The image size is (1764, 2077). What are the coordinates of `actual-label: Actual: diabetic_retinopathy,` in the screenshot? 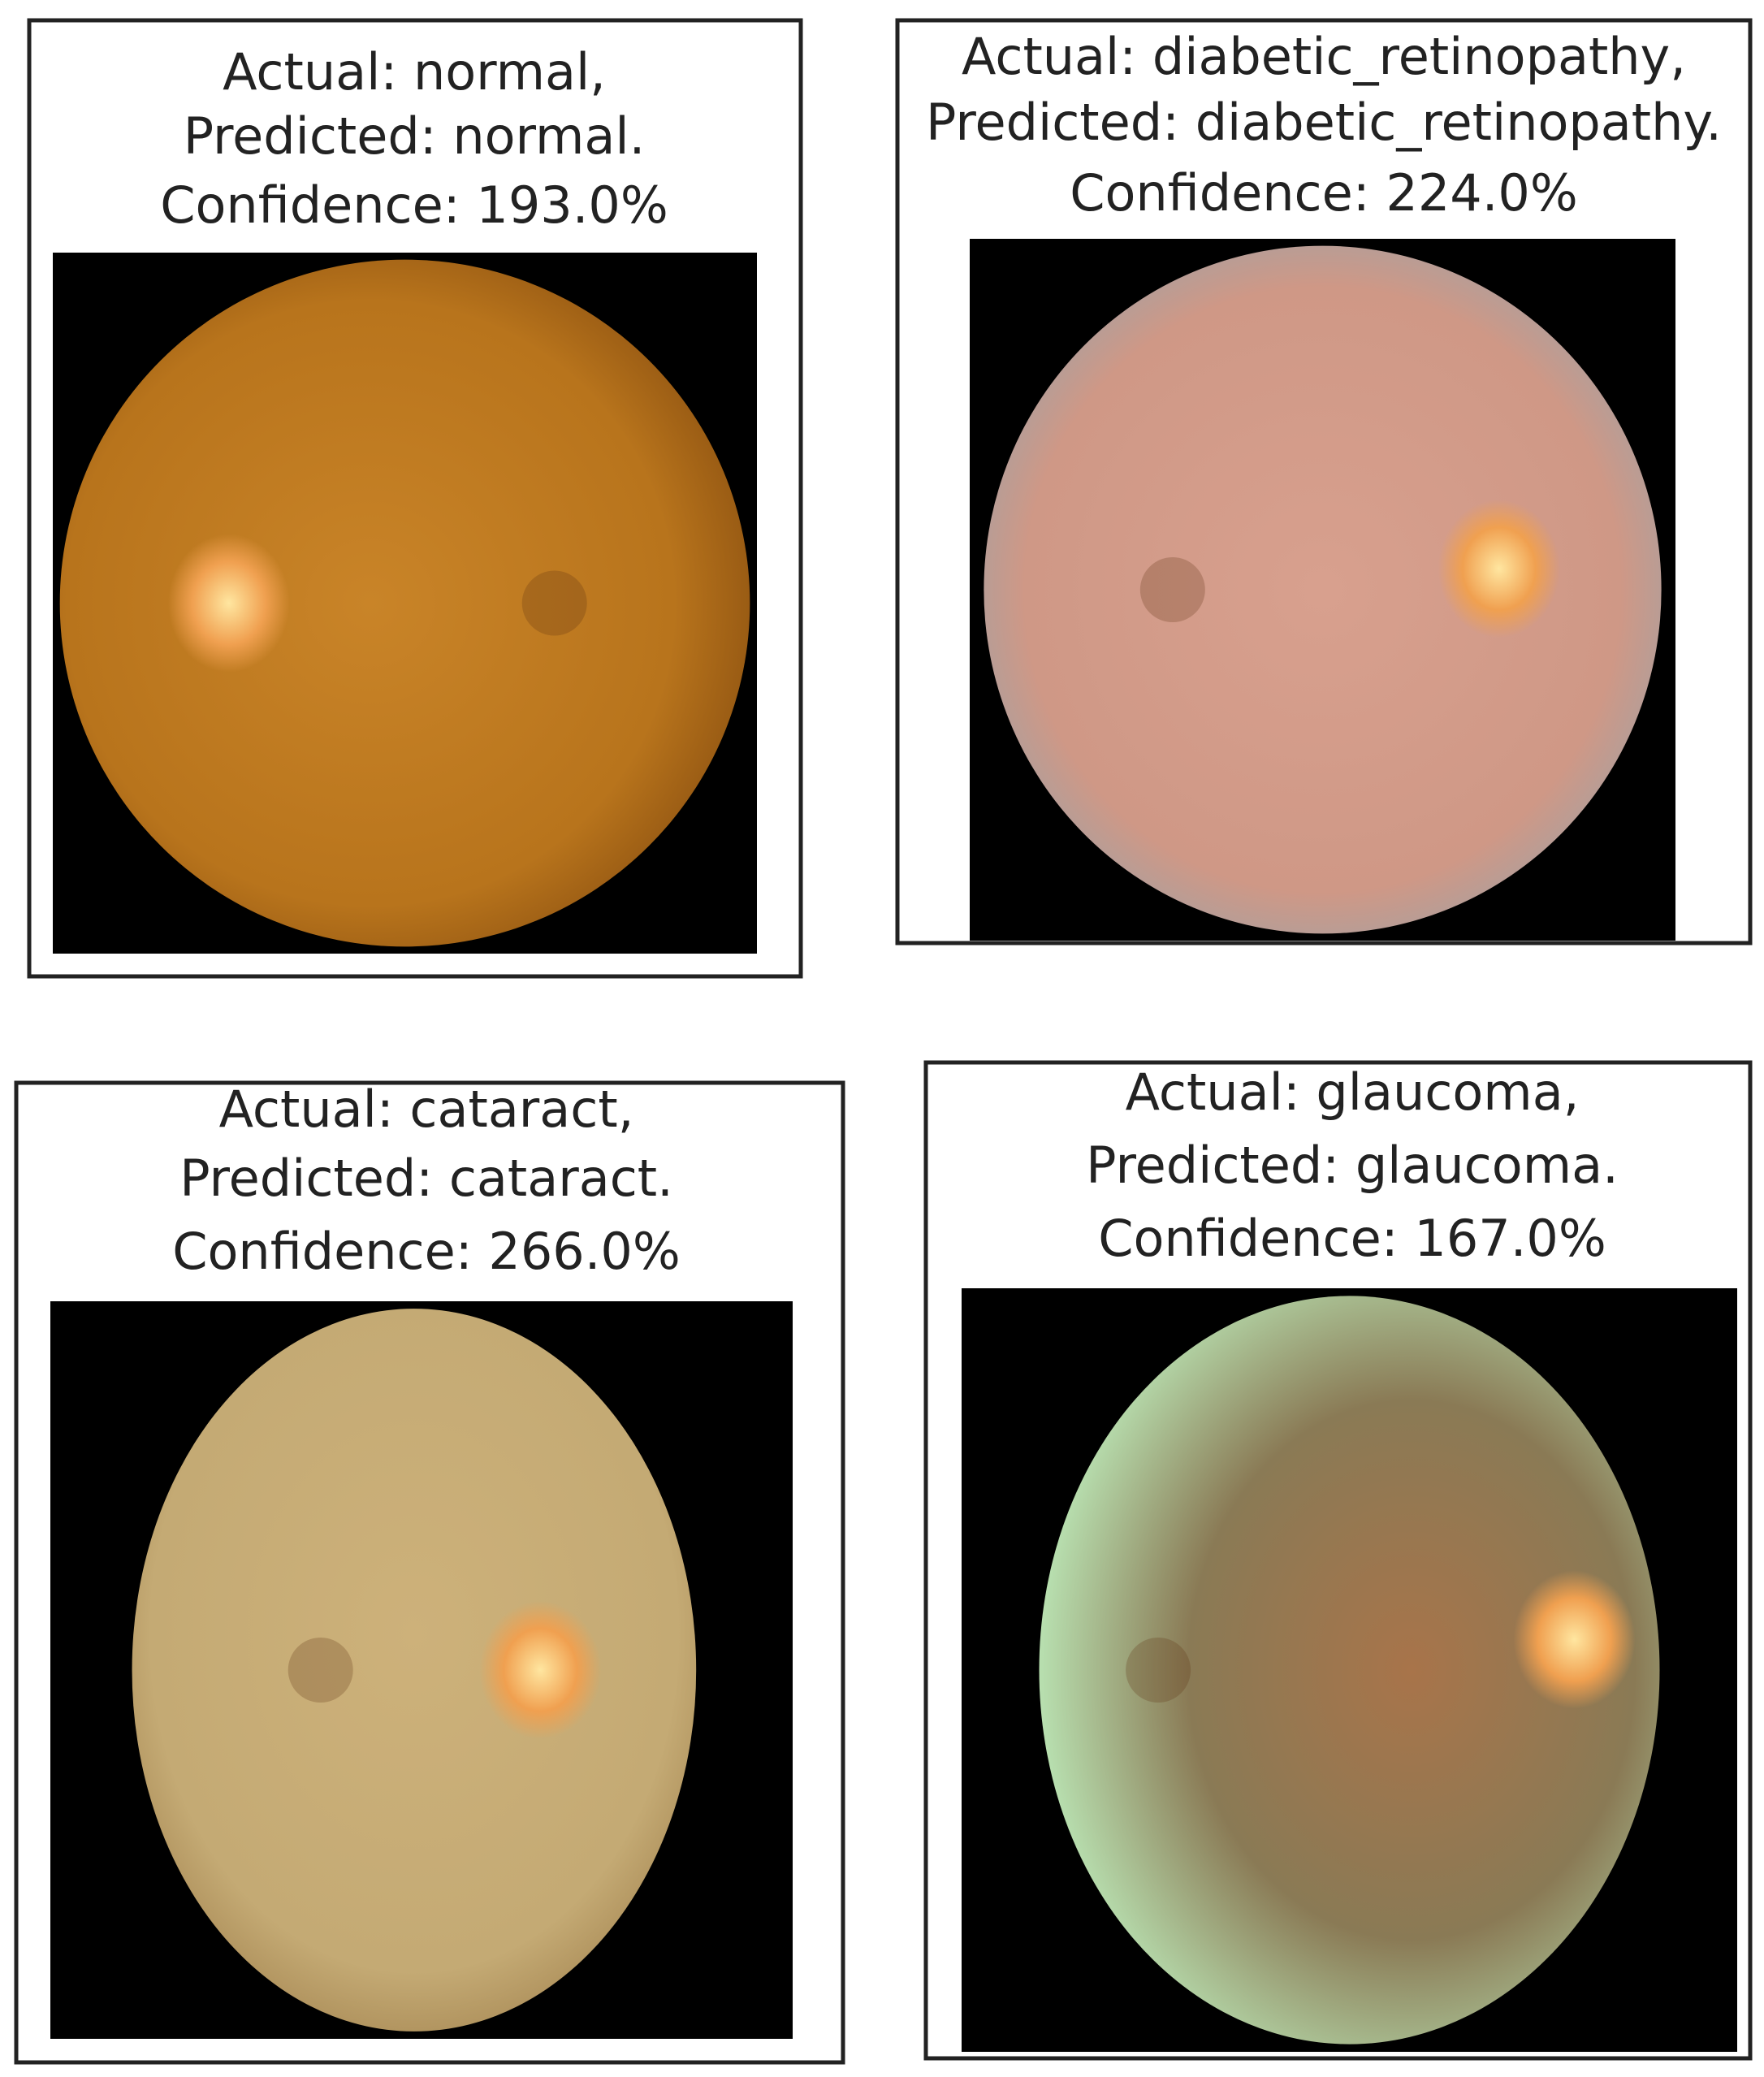 It's located at (1324, 57).